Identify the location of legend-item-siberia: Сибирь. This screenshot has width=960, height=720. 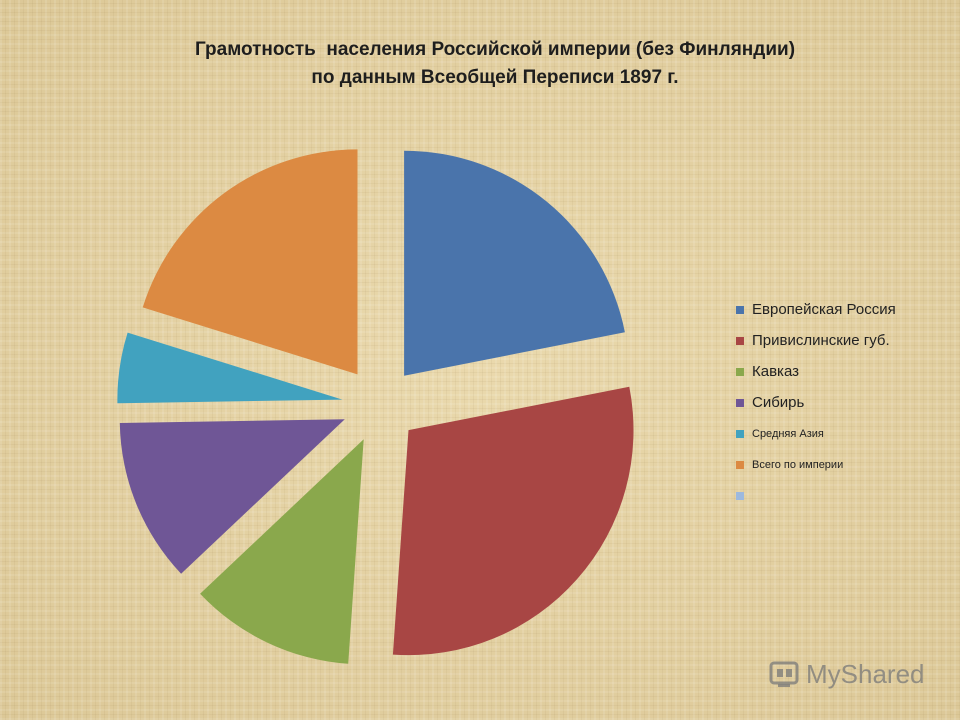
(816, 402).